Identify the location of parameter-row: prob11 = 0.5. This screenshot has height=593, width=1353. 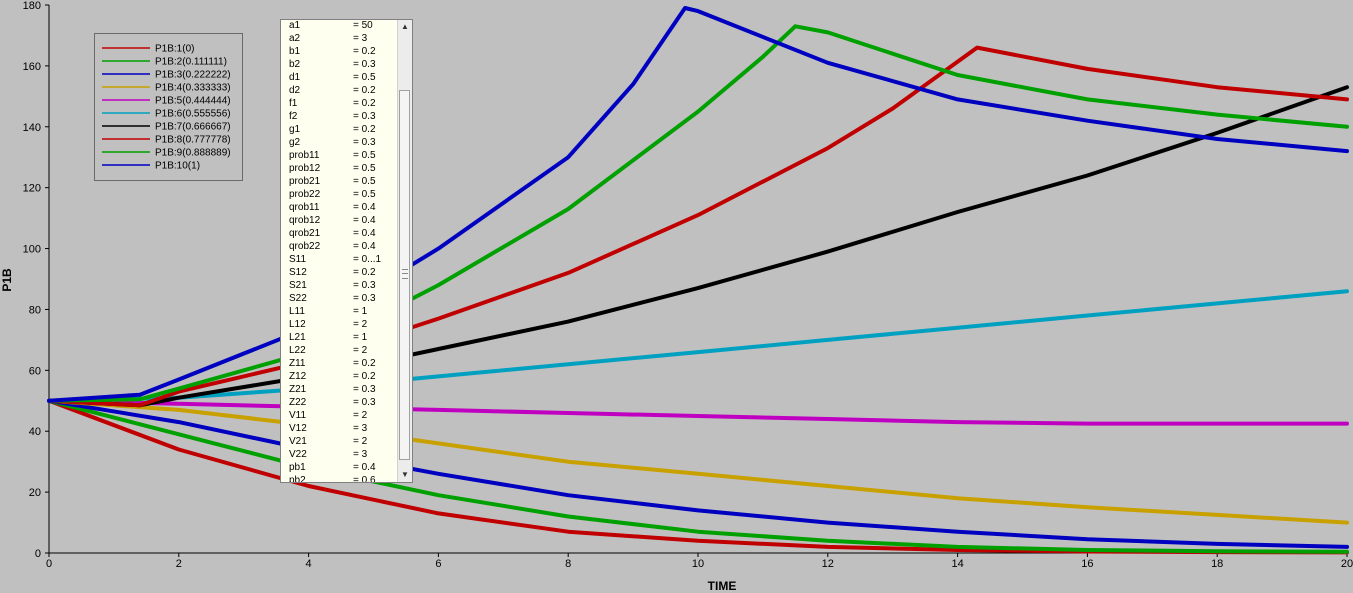
(345, 155).